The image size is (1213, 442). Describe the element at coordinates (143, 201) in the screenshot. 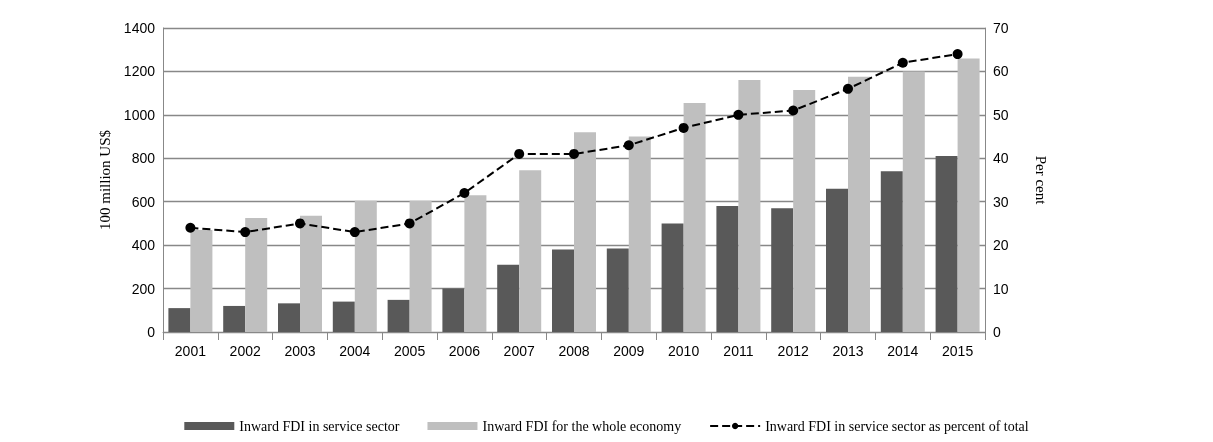

I see `y-tick-label: 600` at that location.